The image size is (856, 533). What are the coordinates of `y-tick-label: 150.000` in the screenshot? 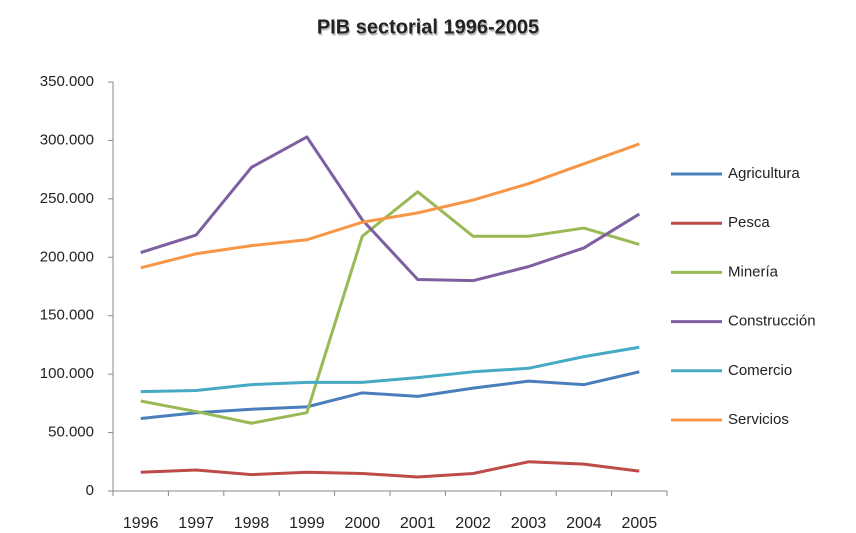 It's located at (67, 315).